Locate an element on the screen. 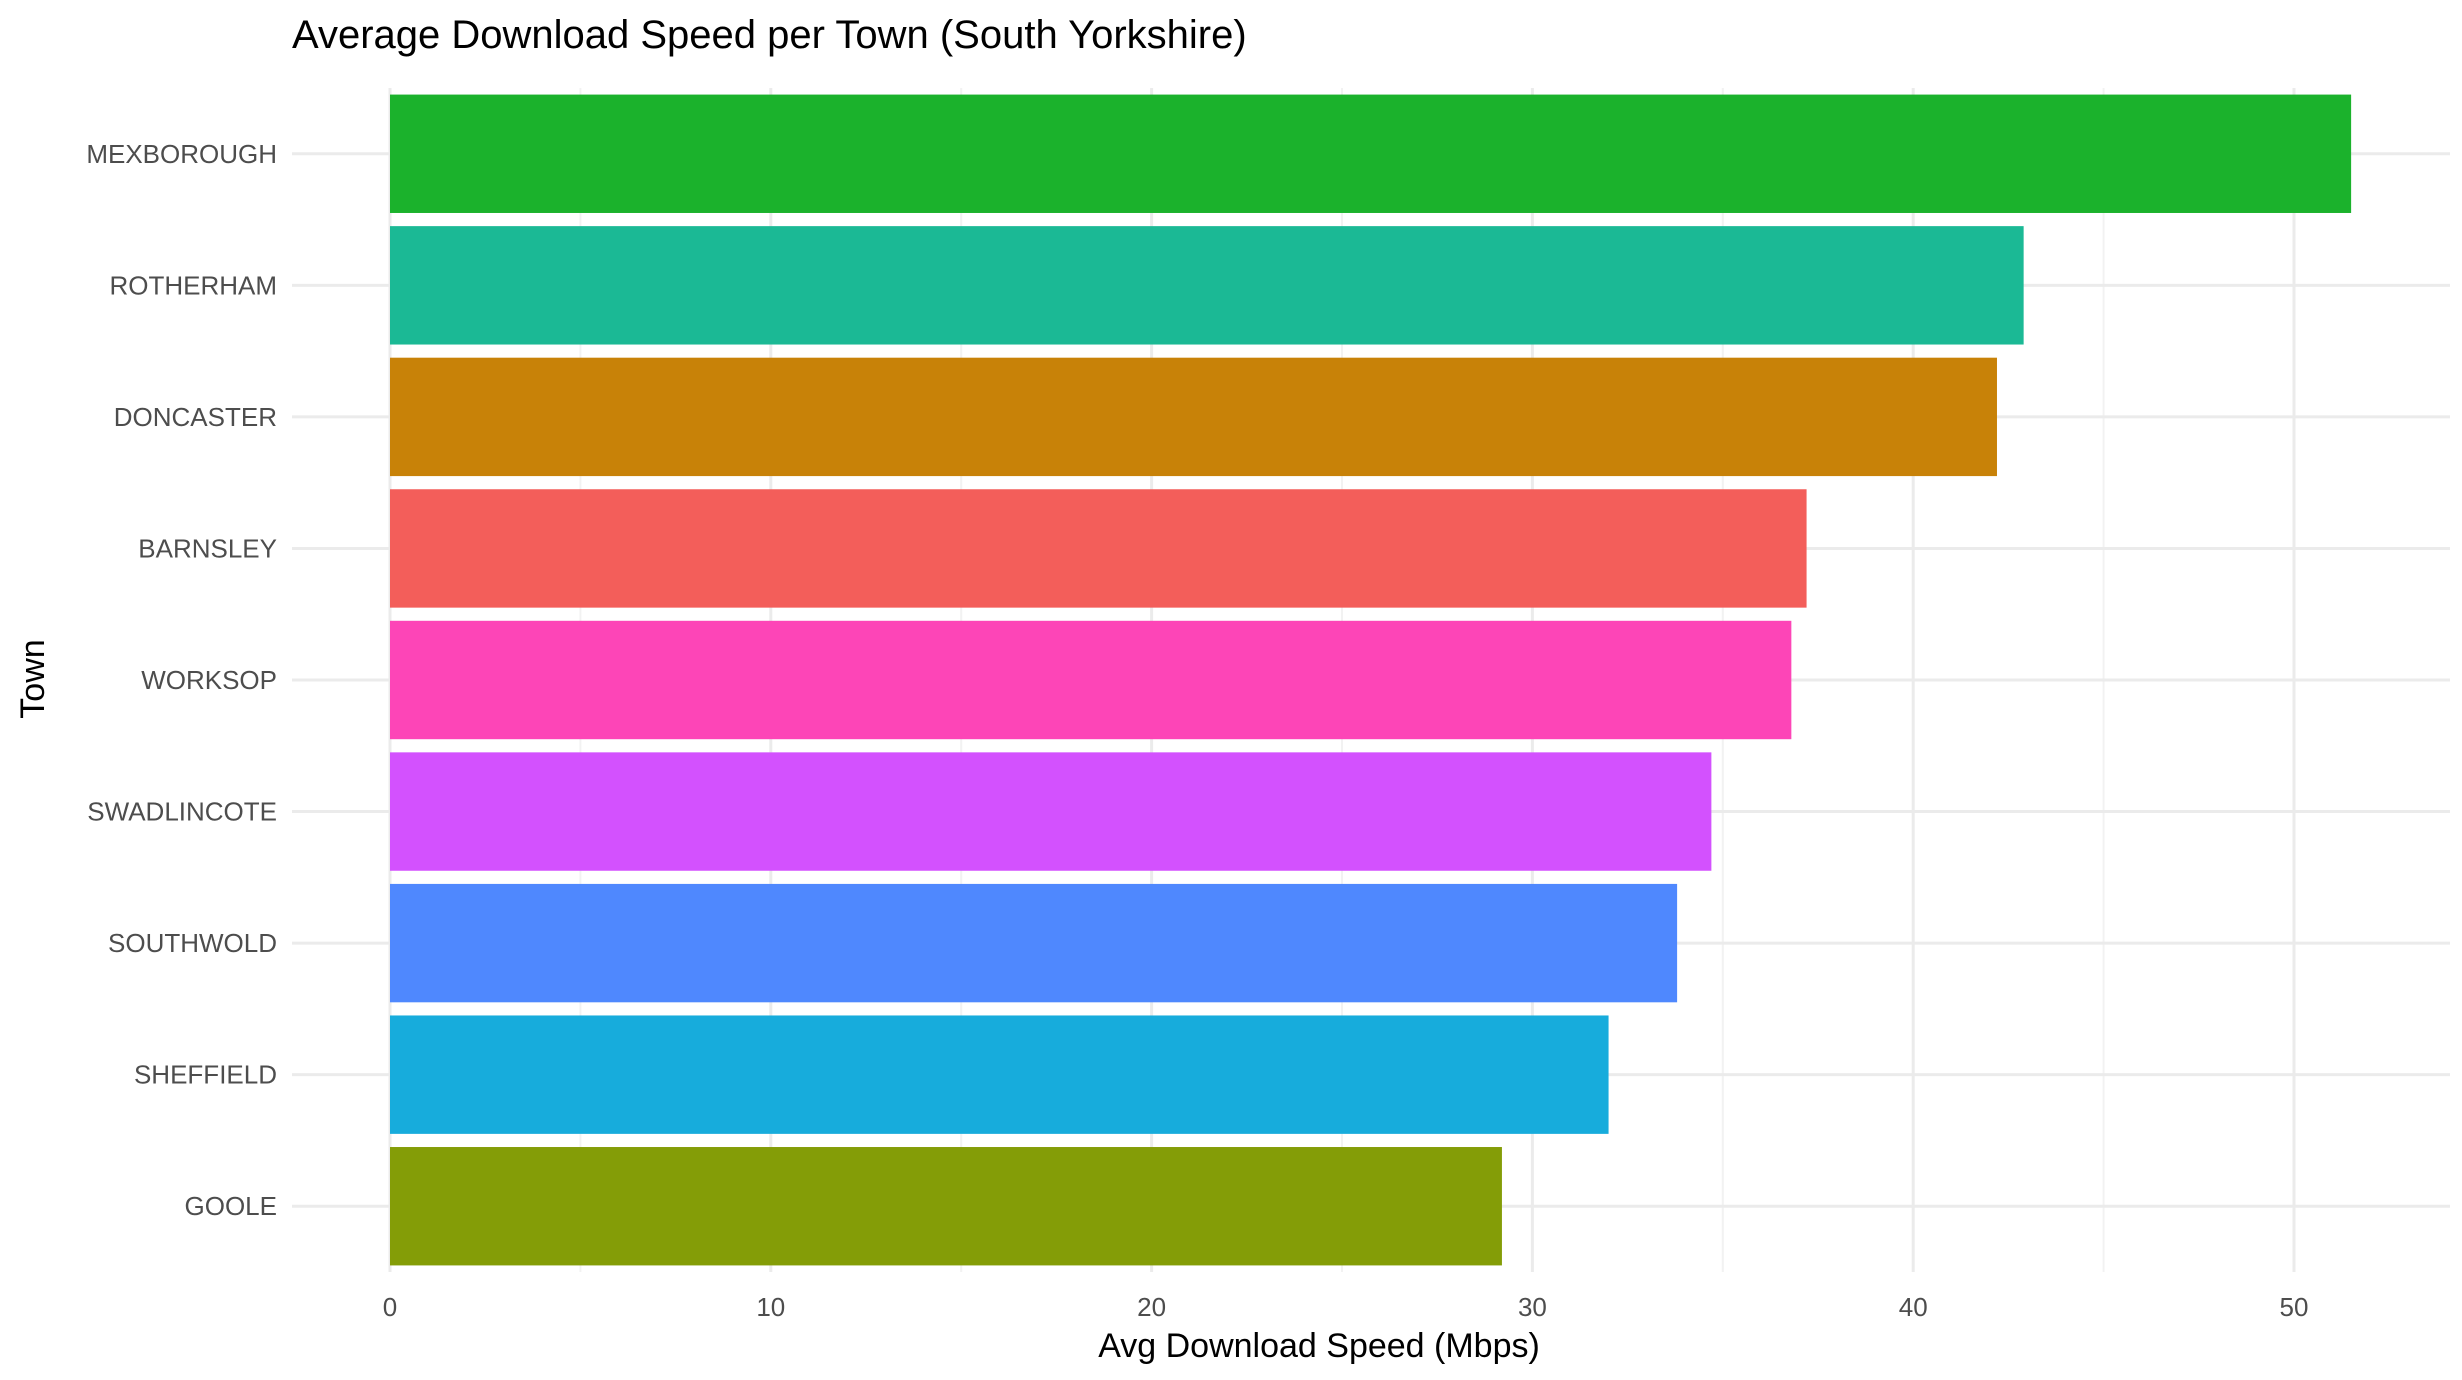 This screenshot has width=2462, height=1380. x-tick-label: 20 is located at coordinates (1151, 1307).